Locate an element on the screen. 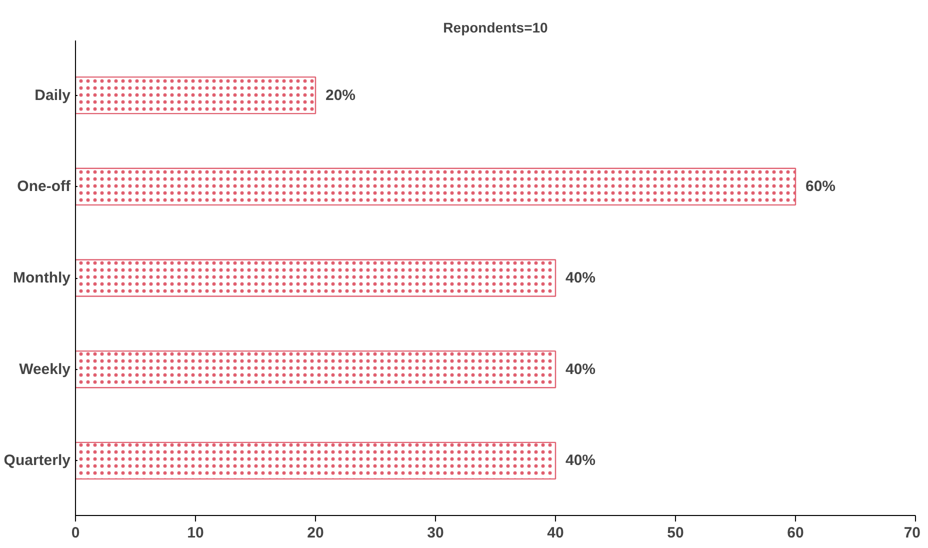 The image size is (928, 548). y-tick-label: Weekly is located at coordinates (45, 369).